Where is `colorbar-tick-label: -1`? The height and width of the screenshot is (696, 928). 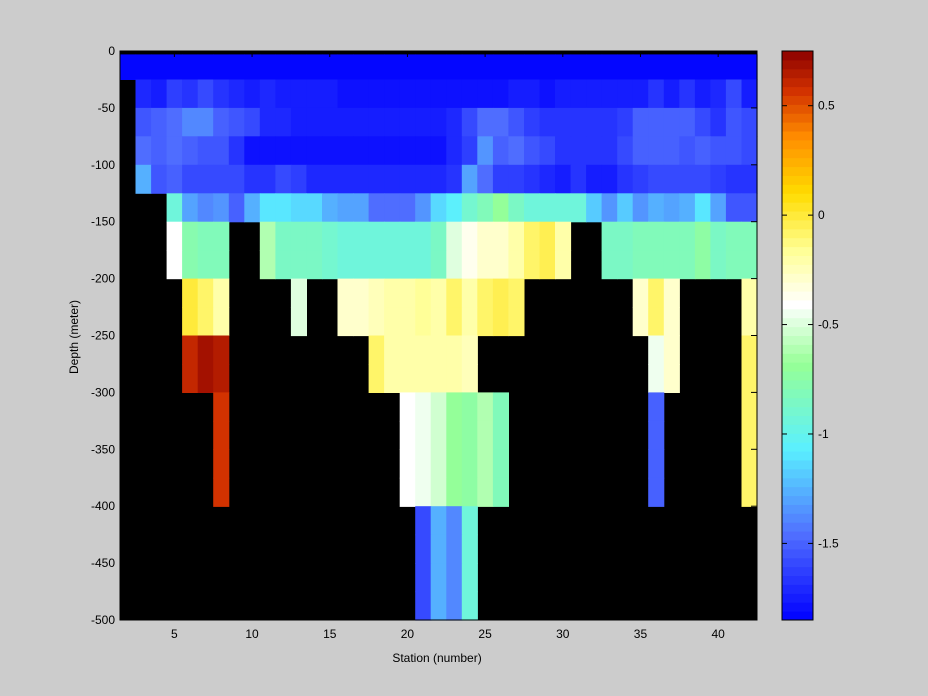
colorbar-tick-label: -1 is located at coordinates (823, 434).